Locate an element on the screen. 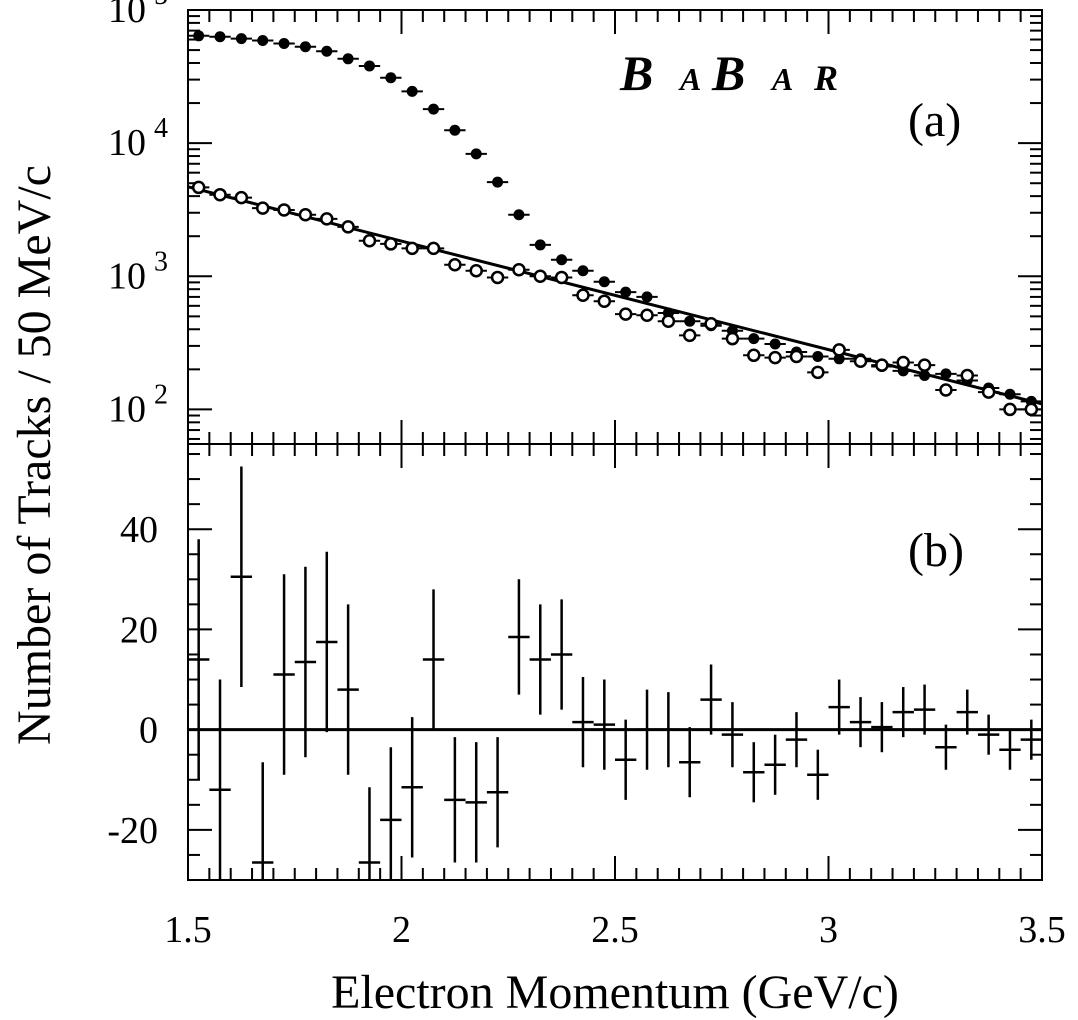  x-tick-label: 2.5 is located at coordinates (615, 930).